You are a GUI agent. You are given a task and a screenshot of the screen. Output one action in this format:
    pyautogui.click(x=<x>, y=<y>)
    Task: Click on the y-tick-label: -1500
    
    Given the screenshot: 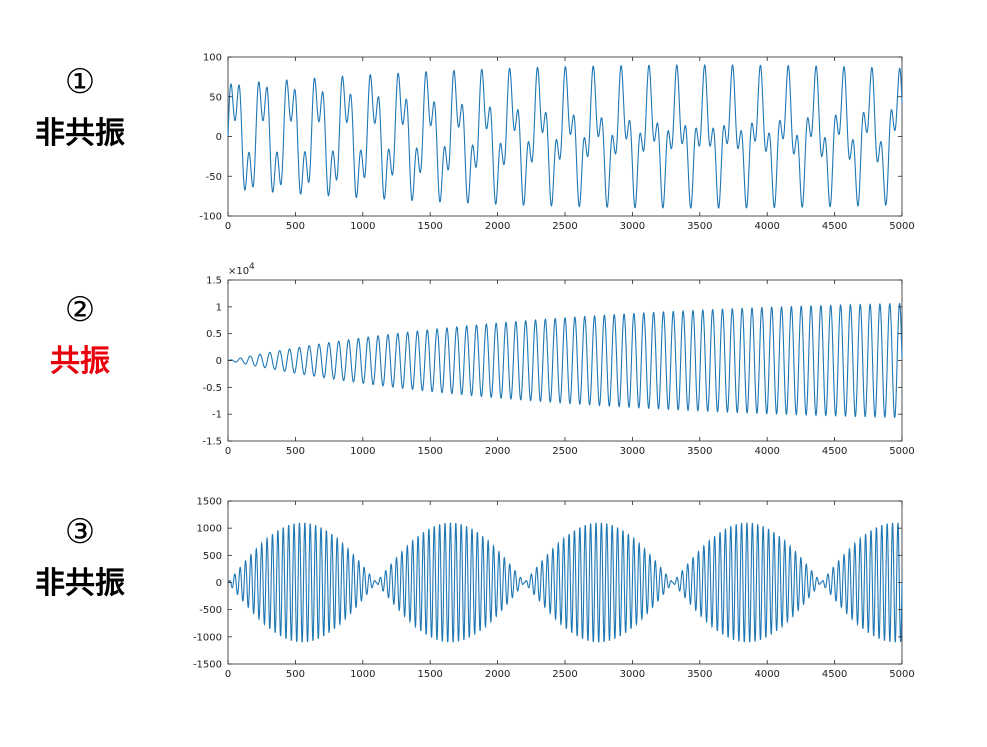 What is the action you would take?
    pyautogui.click(x=207, y=665)
    